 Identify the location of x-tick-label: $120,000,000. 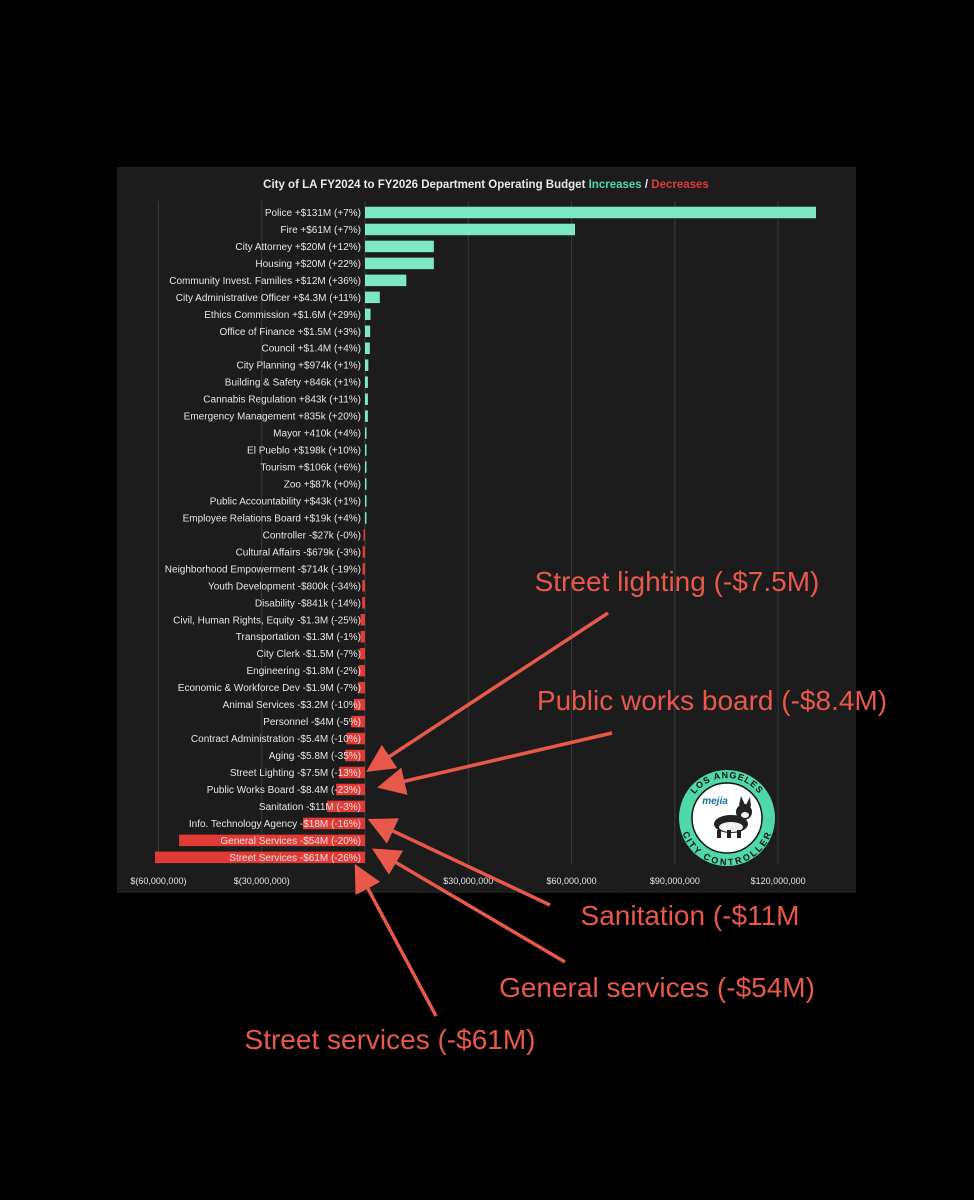
(778, 881).